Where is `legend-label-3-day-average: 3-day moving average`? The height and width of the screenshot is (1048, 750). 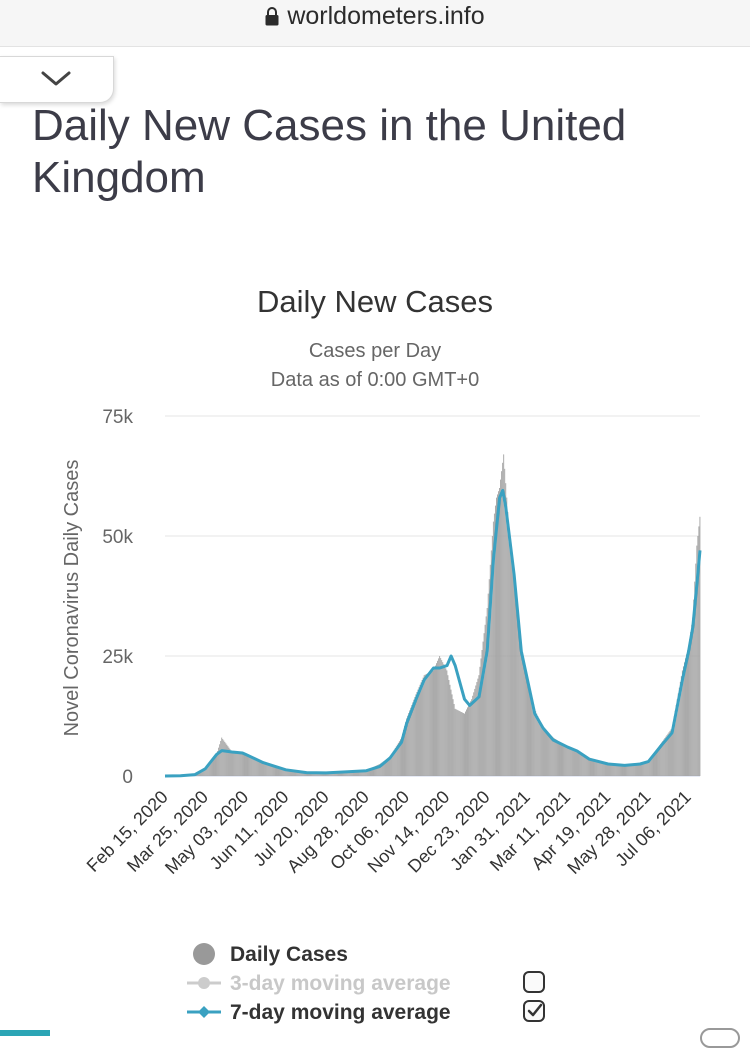 legend-label-3-day-average: 3-day moving average is located at coordinates (340, 983).